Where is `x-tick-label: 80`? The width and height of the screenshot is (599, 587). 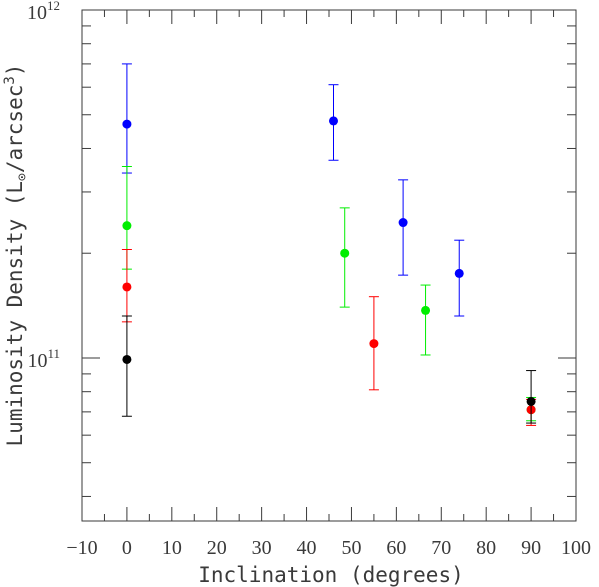 x-tick-label: 80 is located at coordinates (486, 548).